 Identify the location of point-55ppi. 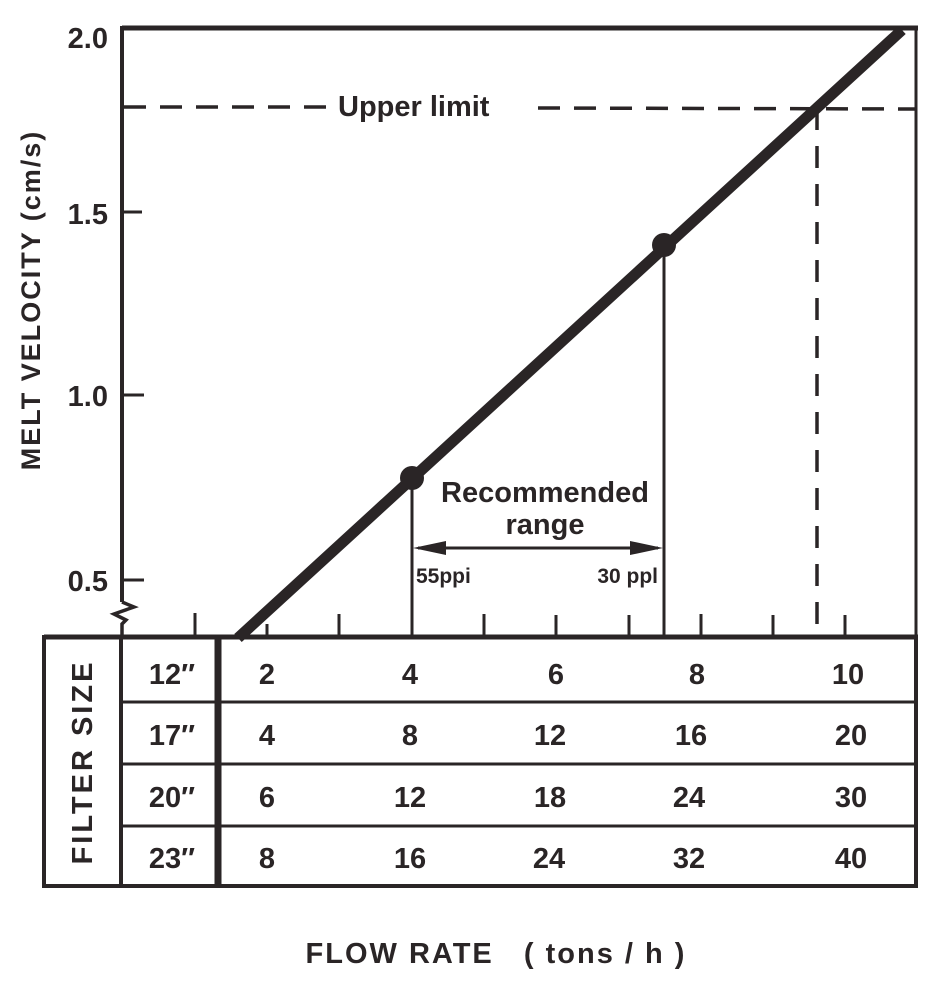
(412, 478).